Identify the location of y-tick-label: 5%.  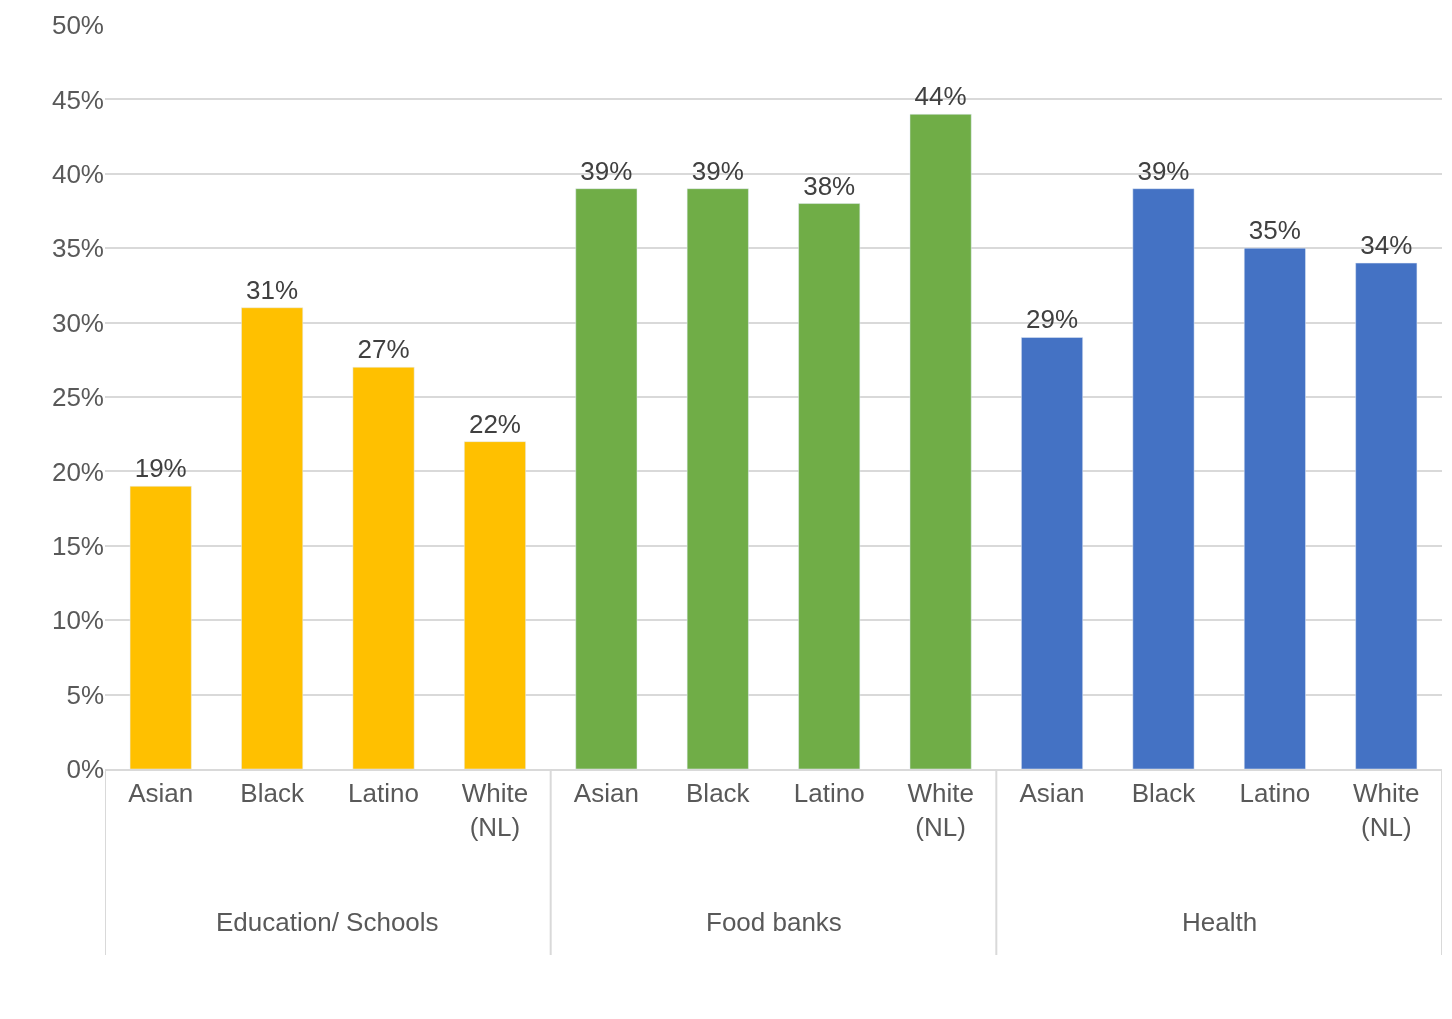
(85, 694).